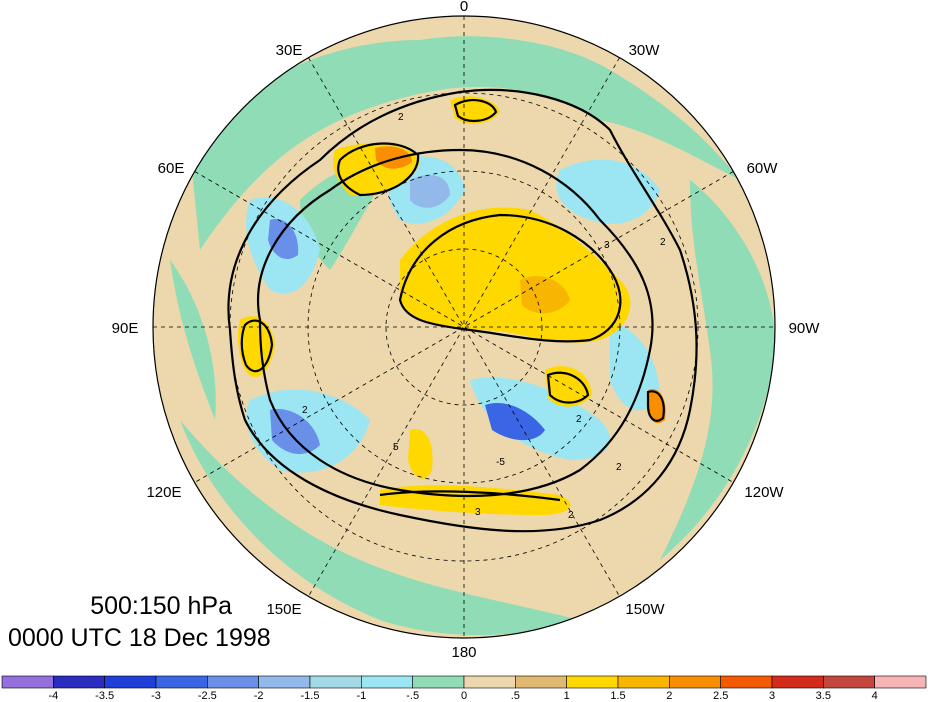 The width and height of the screenshot is (928, 702). I want to click on colorbar-tick-label: 3.5, so click(823, 696).